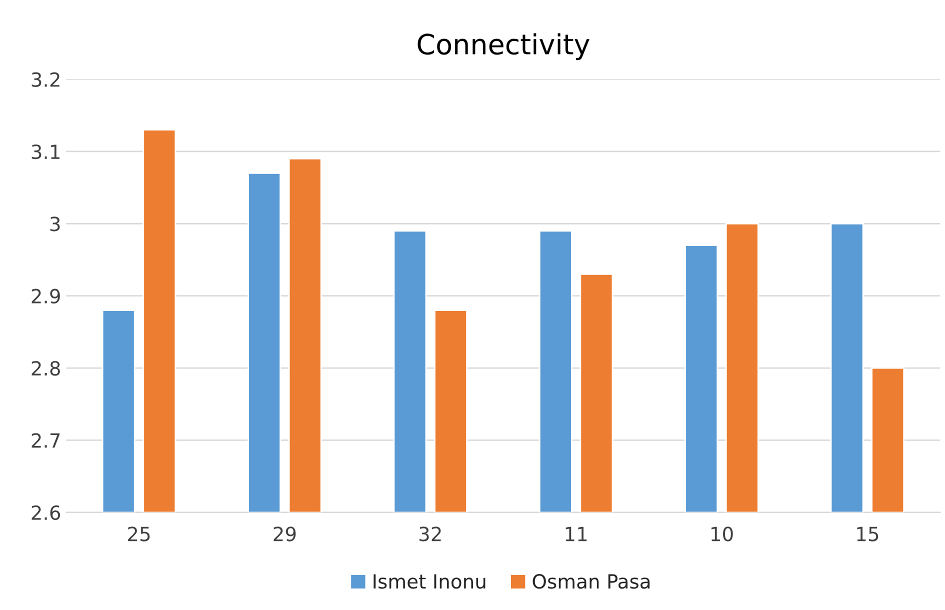 The image size is (945, 610). Describe the element at coordinates (285, 534) in the screenshot. I see `x-tick-label: 29` at that location.